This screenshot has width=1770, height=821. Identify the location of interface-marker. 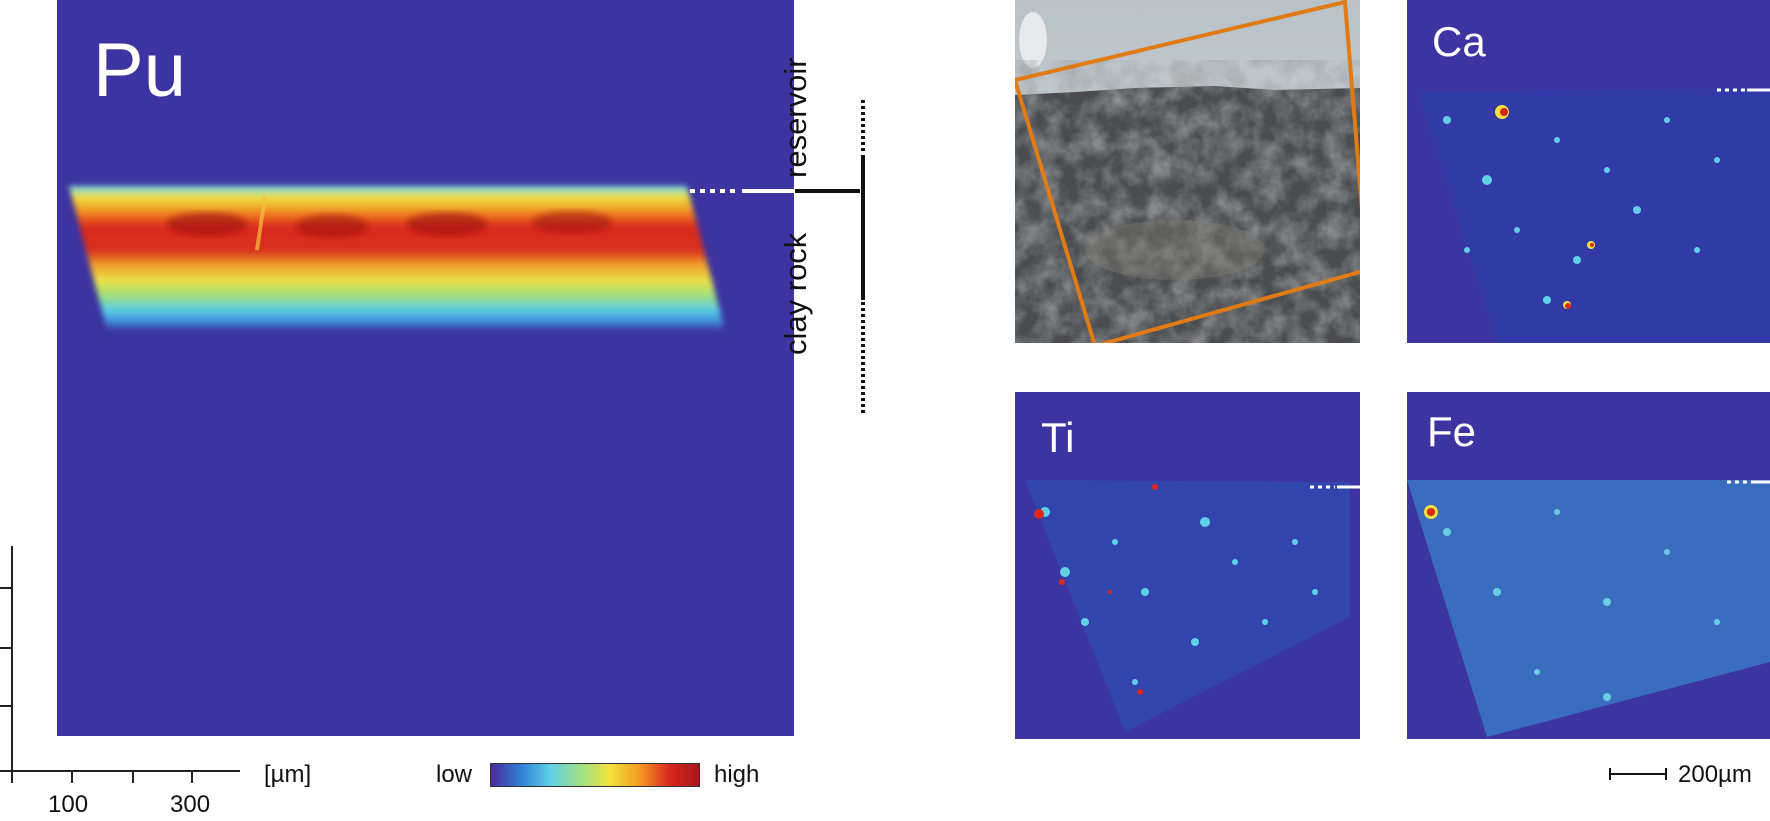
(777, 257).